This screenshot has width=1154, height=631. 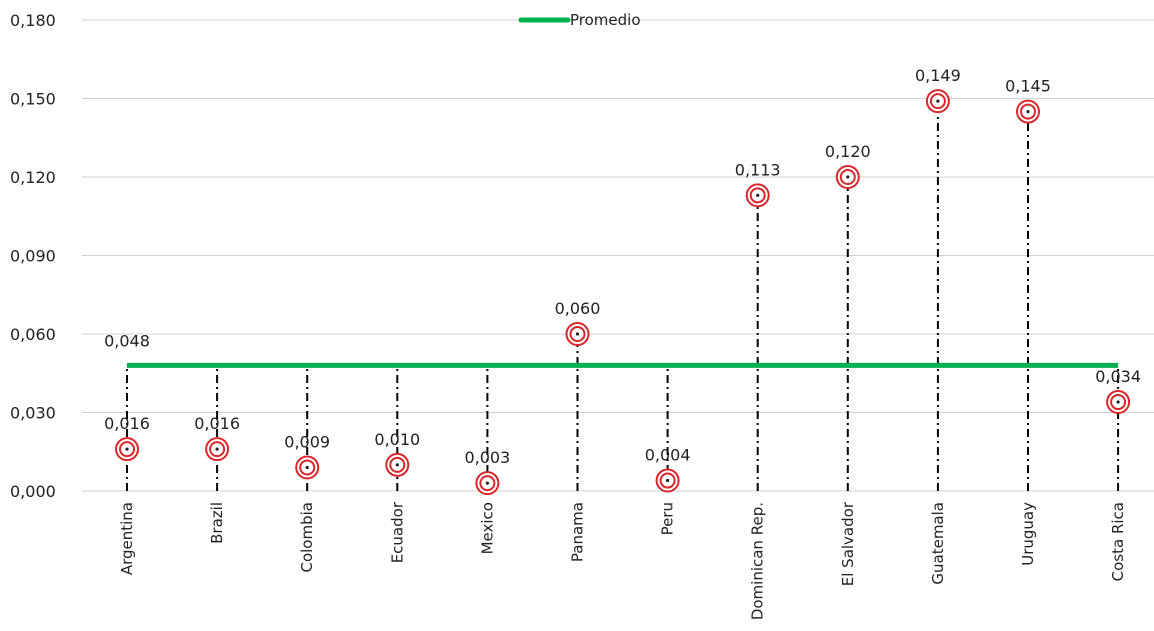 What do you see at coordinates (33, 99) in the screenshot?
I see `y-tick-label: 0,150` at bounding box center [33, 99].